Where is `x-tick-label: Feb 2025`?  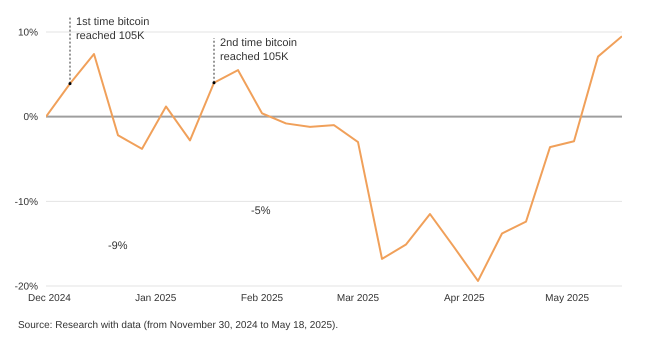
x-tick-label: Feb 2025 is located at coordinates (262, 298).